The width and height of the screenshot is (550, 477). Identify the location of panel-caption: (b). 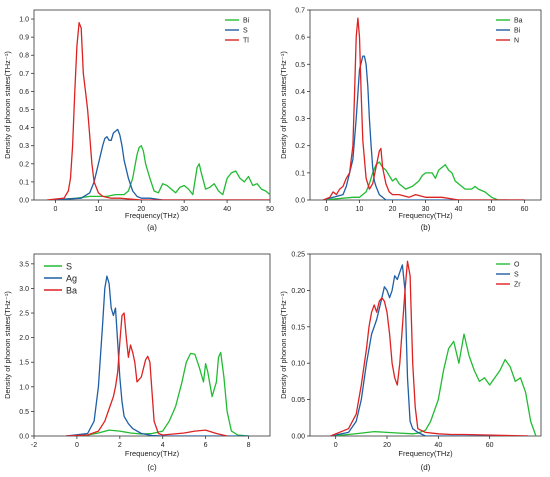
(426, 227).